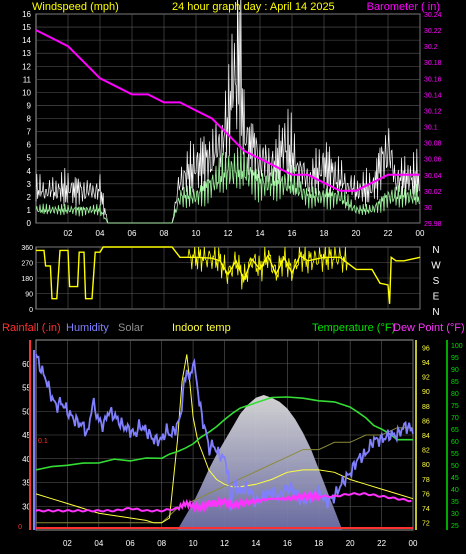 Image resolution: width=466 pixels, height=554 pixels. Describe the element at coordinates (436, 266) in the screenshot. I see `compass-label: W` at that location.